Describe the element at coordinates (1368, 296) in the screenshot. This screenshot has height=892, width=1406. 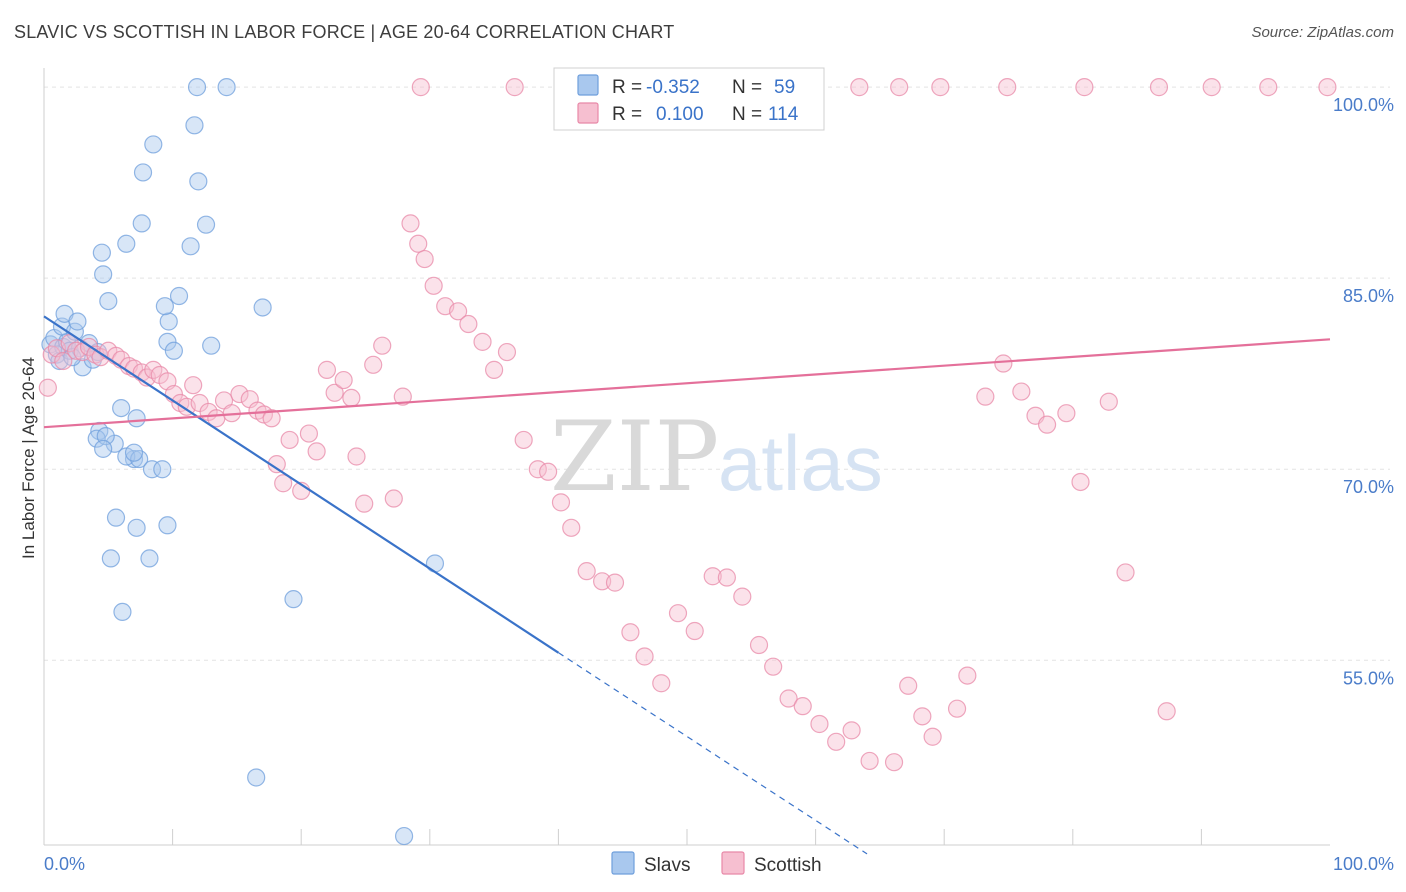
I see `y-tick-label-1: 85.0%` at that location.